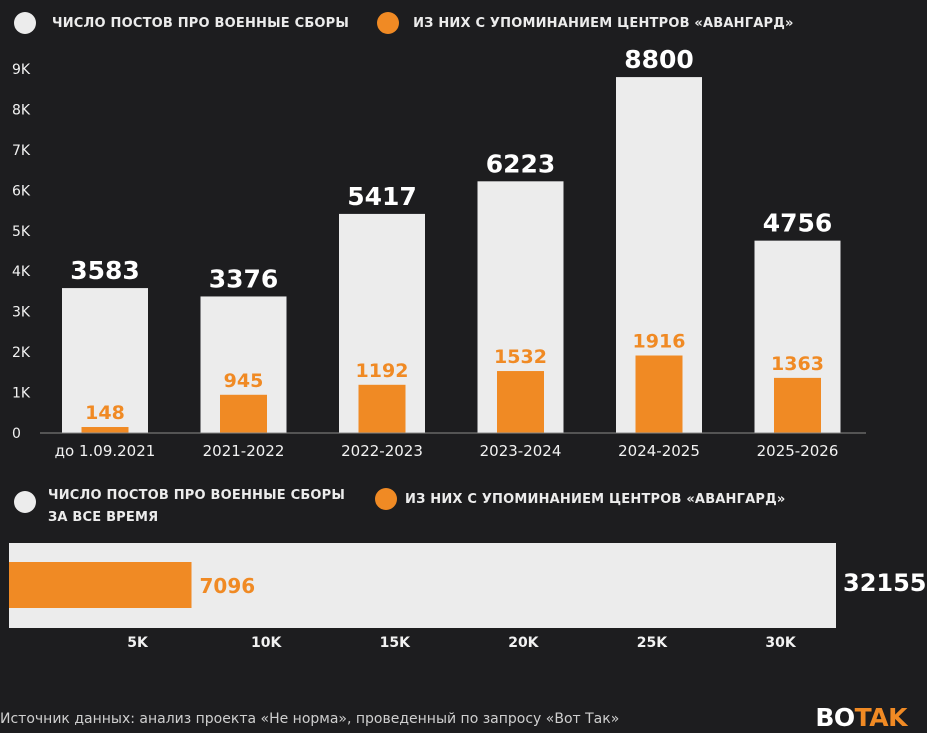 This screenshot has width=927, height=733. I want to click on y-tick-label: 5K, so click(21, 232).